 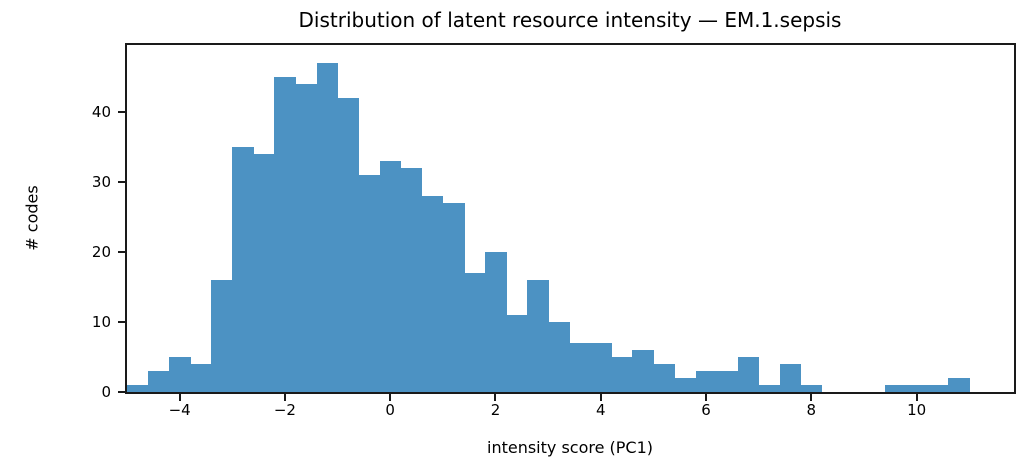 I want to click on y-tick-label: 30, so click(x=101, y=182).